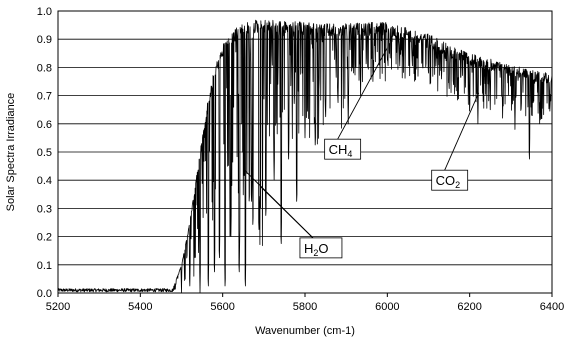 This screenshot has width=566, height=346. I want to click on x-tick-label: 5800, so click(305, 307).